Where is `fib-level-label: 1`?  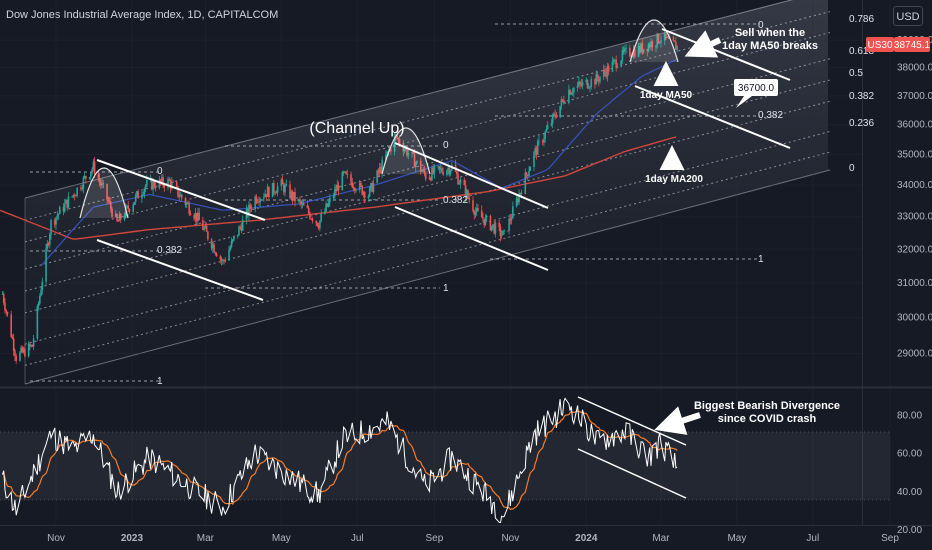
fib-level-label: 1 is located at coordinates (446, 288).